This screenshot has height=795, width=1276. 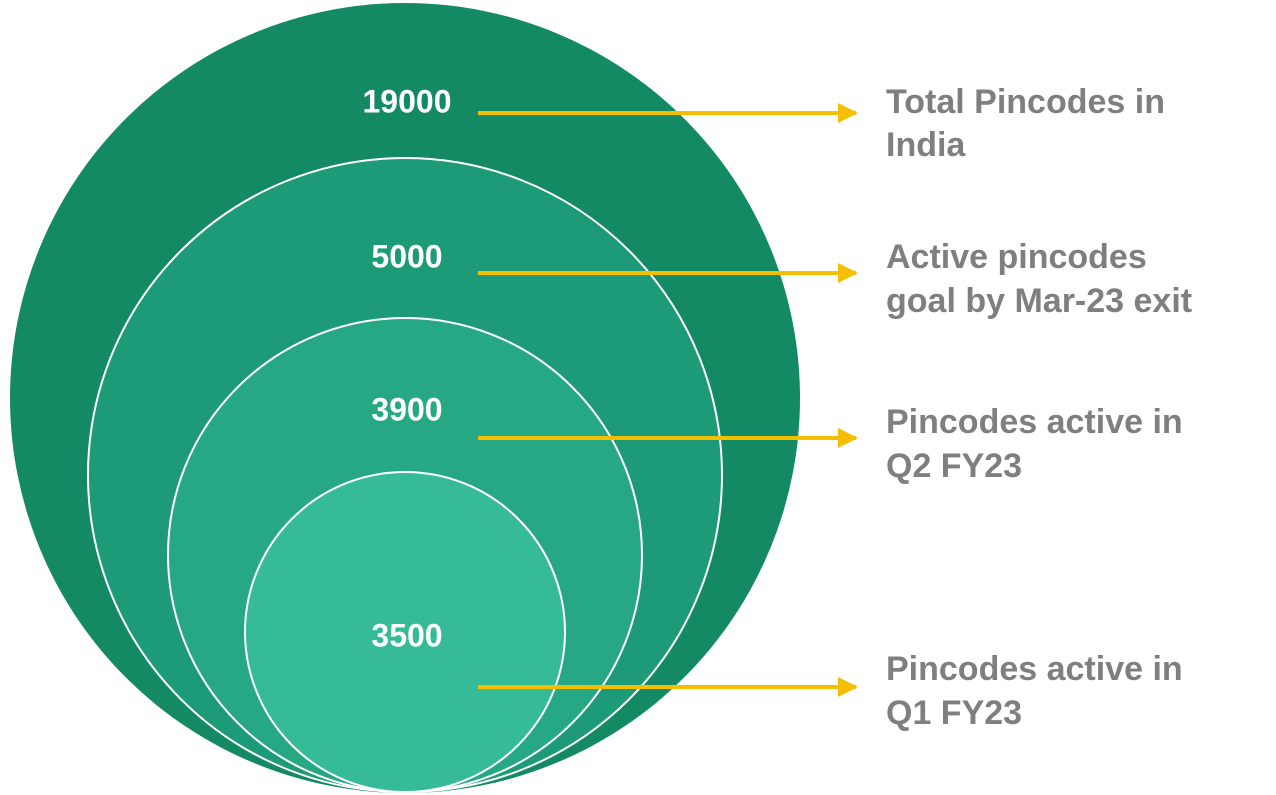 I want to click on node-label: goal by Mar-23 exit, so click(x=1039, y=301).